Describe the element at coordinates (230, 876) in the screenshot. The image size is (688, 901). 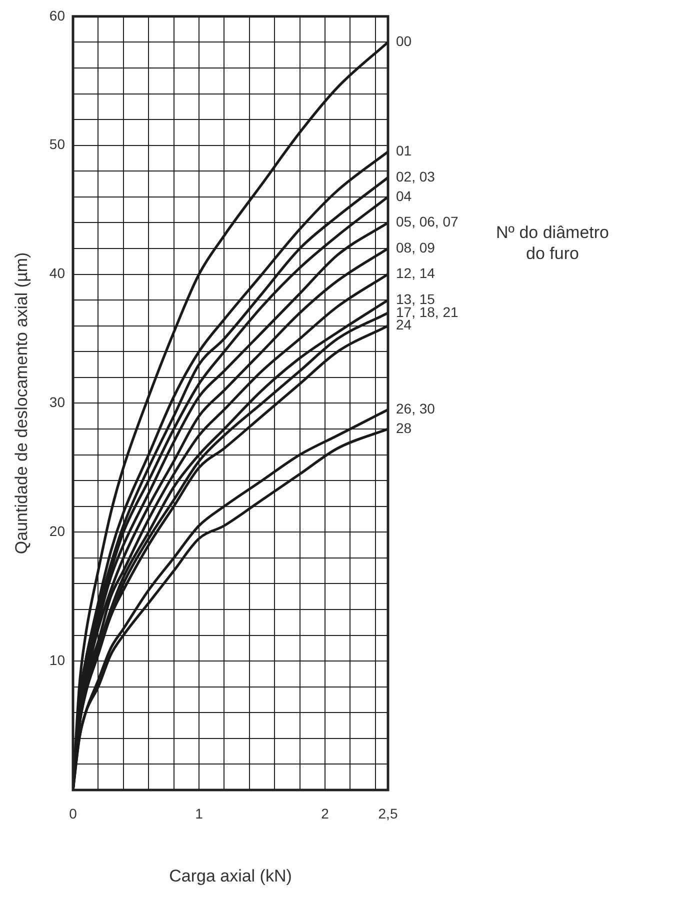
I see `x-axis-title: Carga axial (kN)` at that location.